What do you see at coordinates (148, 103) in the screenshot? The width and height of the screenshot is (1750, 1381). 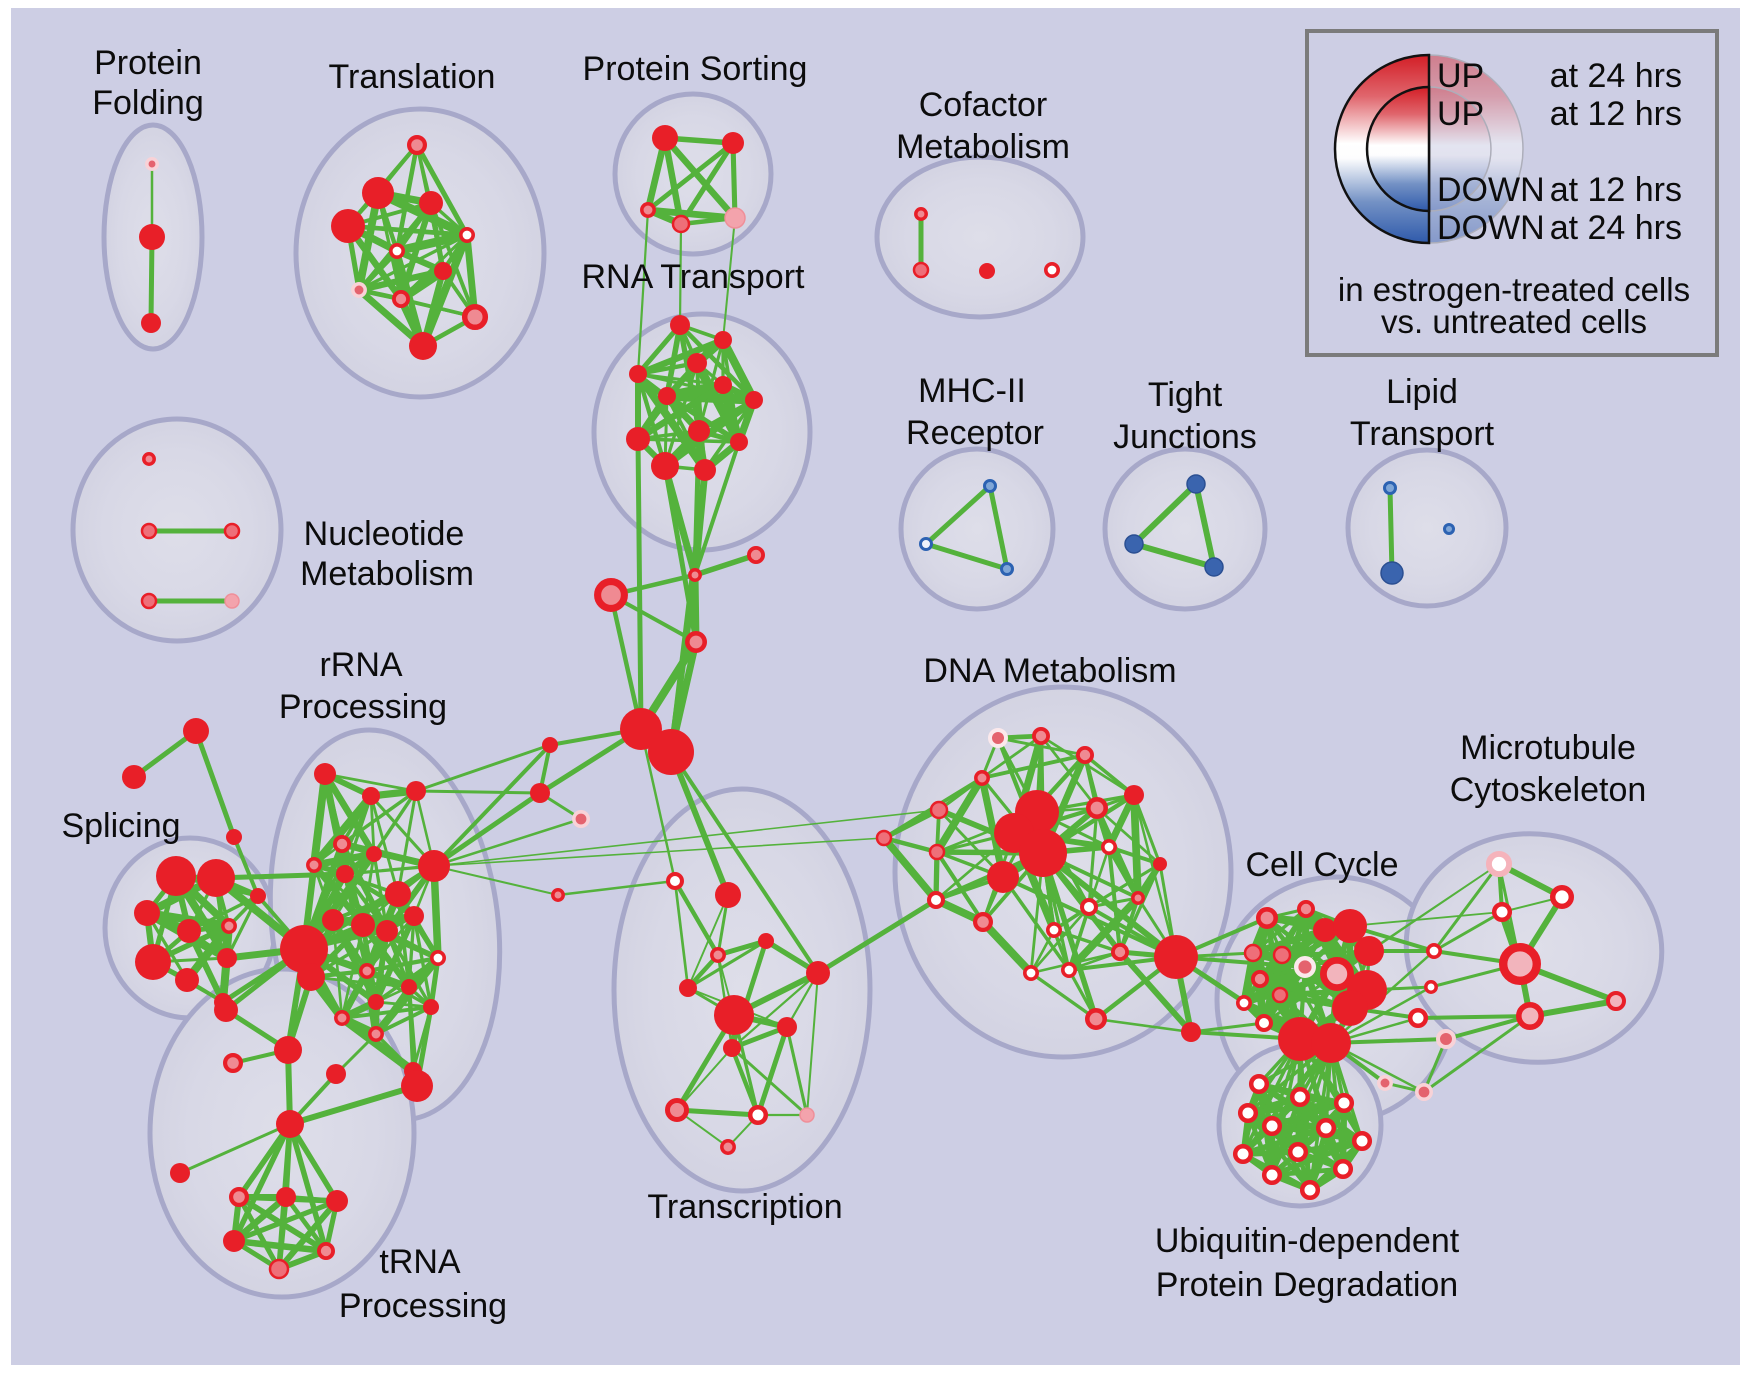 I see `svg-text: Folding` at bounding box center [148, 103].